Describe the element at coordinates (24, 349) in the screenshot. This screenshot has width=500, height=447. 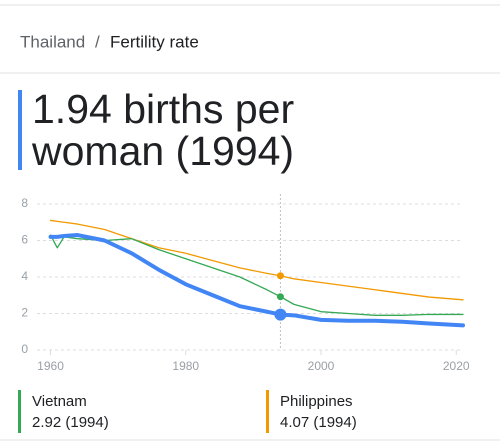
I see `y-tick-label: 0` at that location.